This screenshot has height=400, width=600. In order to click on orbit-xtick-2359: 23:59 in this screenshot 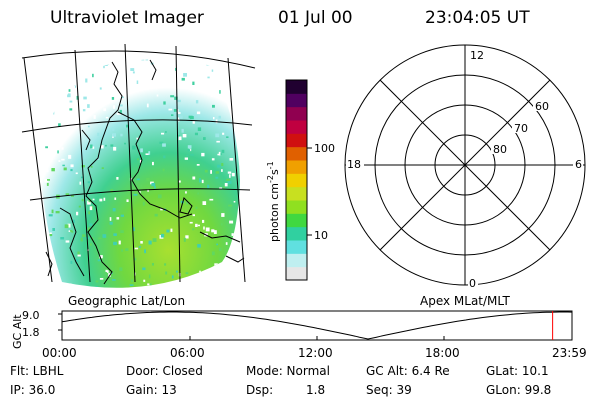, I will do `click(569, 353)`.